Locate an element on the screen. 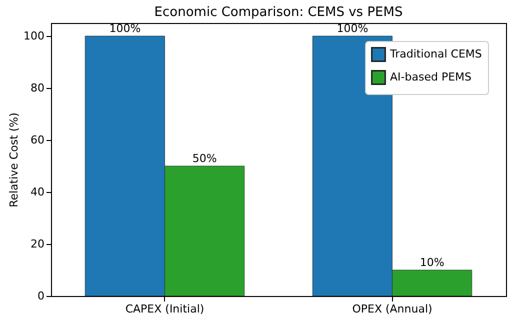 The image size is (512, 320). y-tick-label: 80 is located at coordinates (37, 88).